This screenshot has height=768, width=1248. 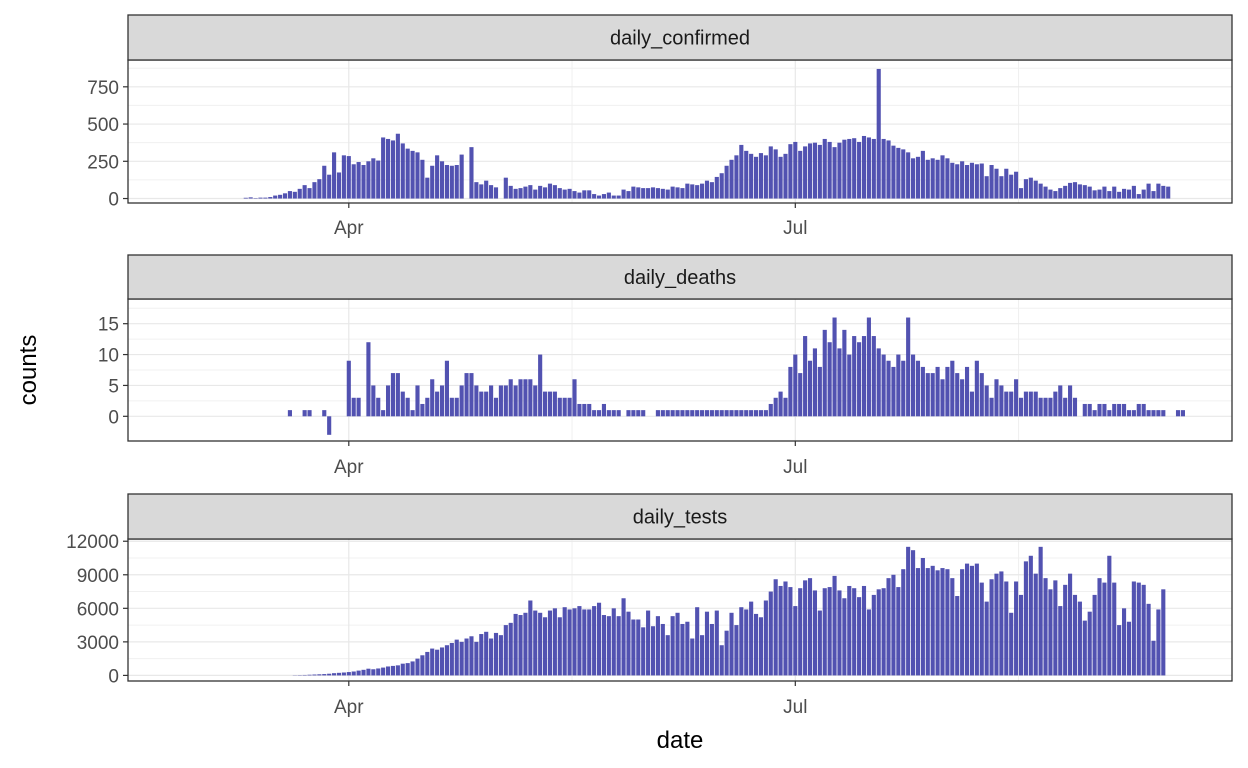 What do you see at coordinates (103, 88) in the screenshot?
I see `y-tick-label: 750` at bounding box center [103, 88].